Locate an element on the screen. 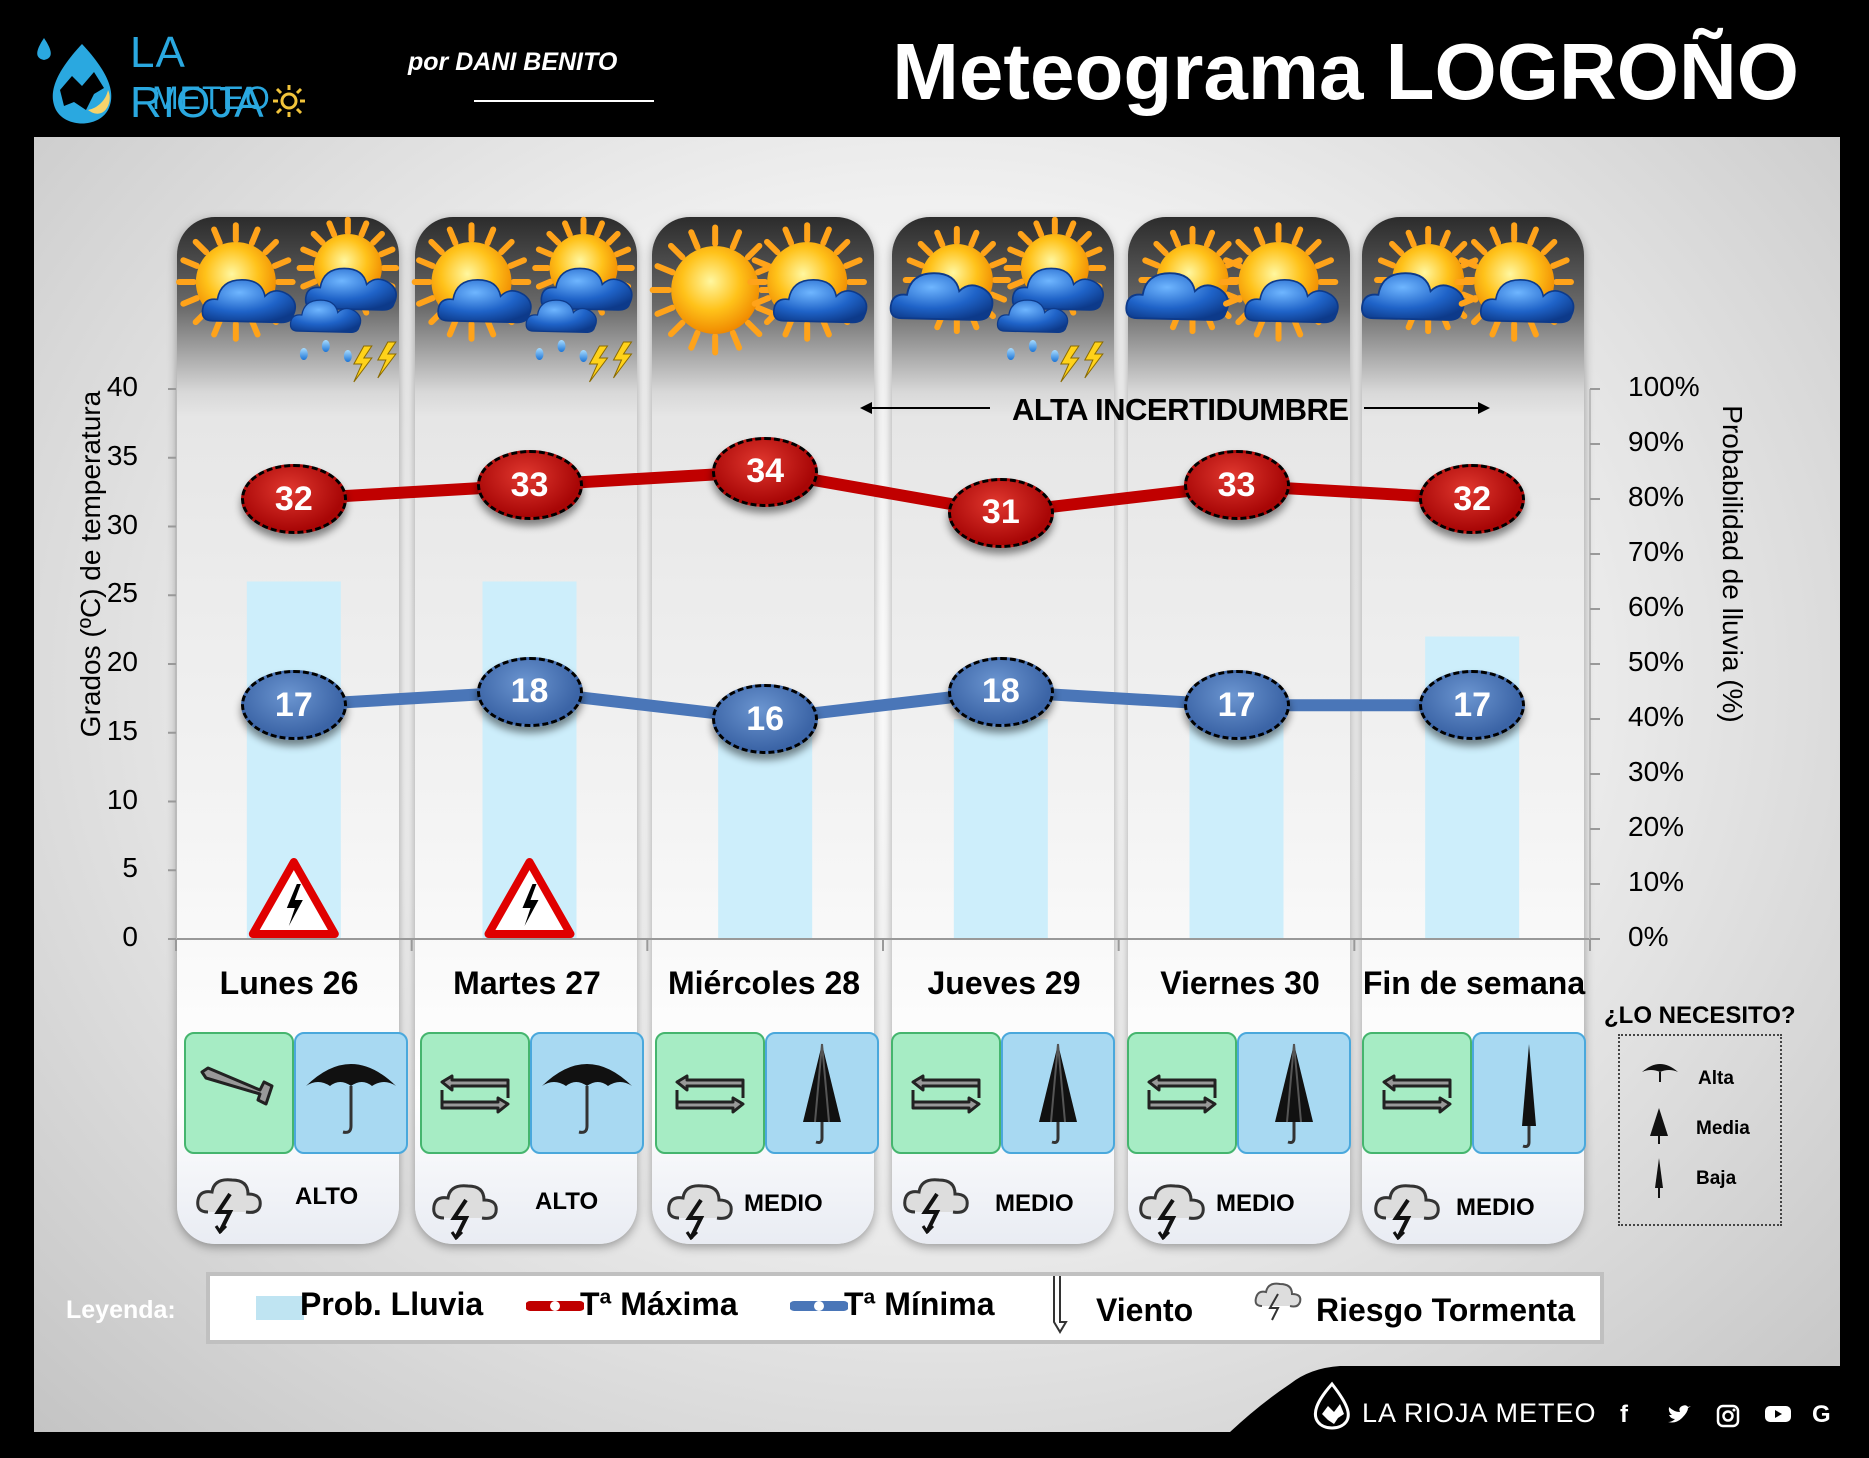 The image size is (1869, 1458). tmax-line is located at coordinates (883, 492).